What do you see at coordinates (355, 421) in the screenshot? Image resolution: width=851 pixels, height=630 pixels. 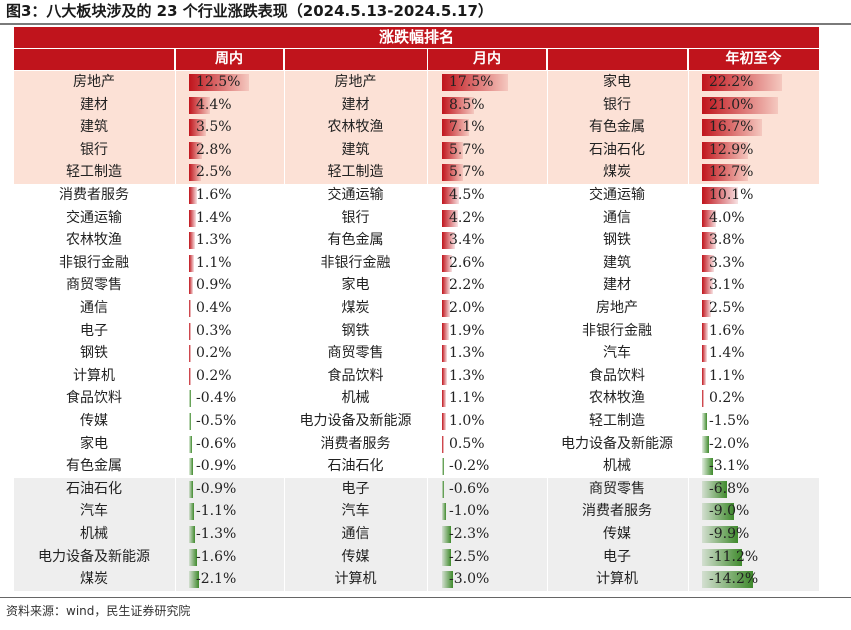 I see `industry-name-month: 电力设备及新能源` at bounding box center [355, 421].